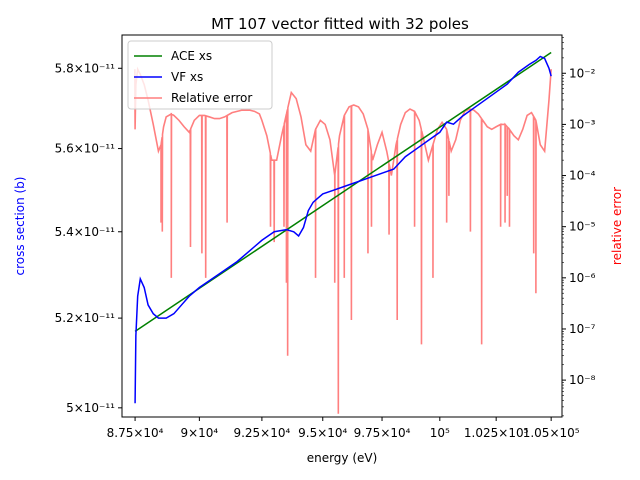 Image resolution: width=640 pixels, height=480 pixels. I want to click on legend: ACE xs VF xs Relative error, so click(200, 75).